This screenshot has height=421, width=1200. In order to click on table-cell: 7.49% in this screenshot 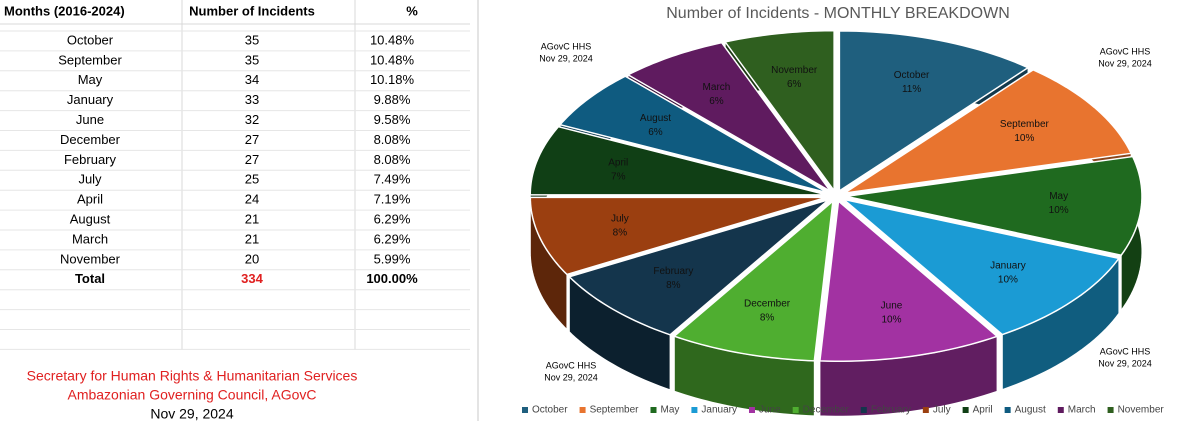, I will do `click(392, 179)`.